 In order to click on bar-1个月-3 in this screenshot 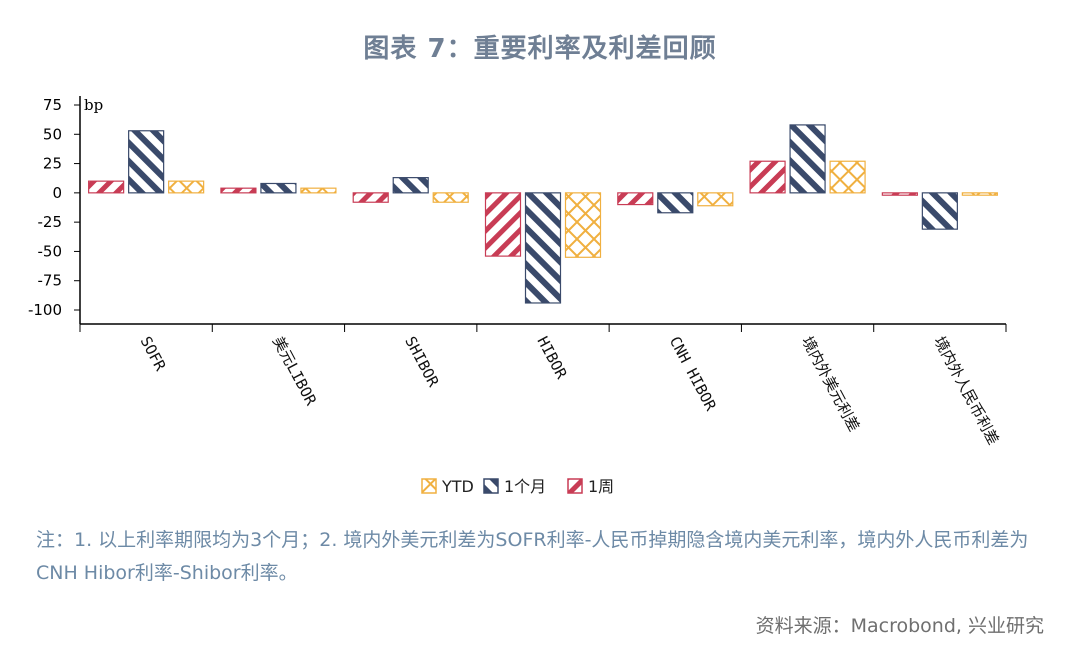, I will do `click(543, 248)`.